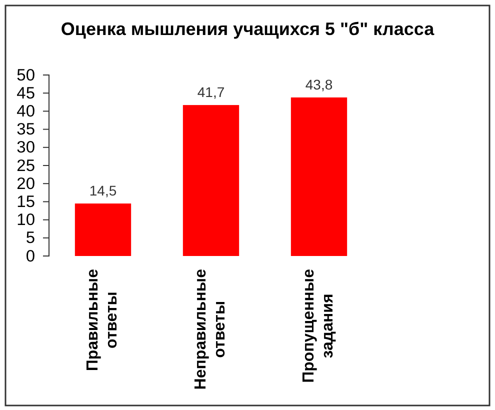  I want to click on data-label: 14,5, so click(103, 190).